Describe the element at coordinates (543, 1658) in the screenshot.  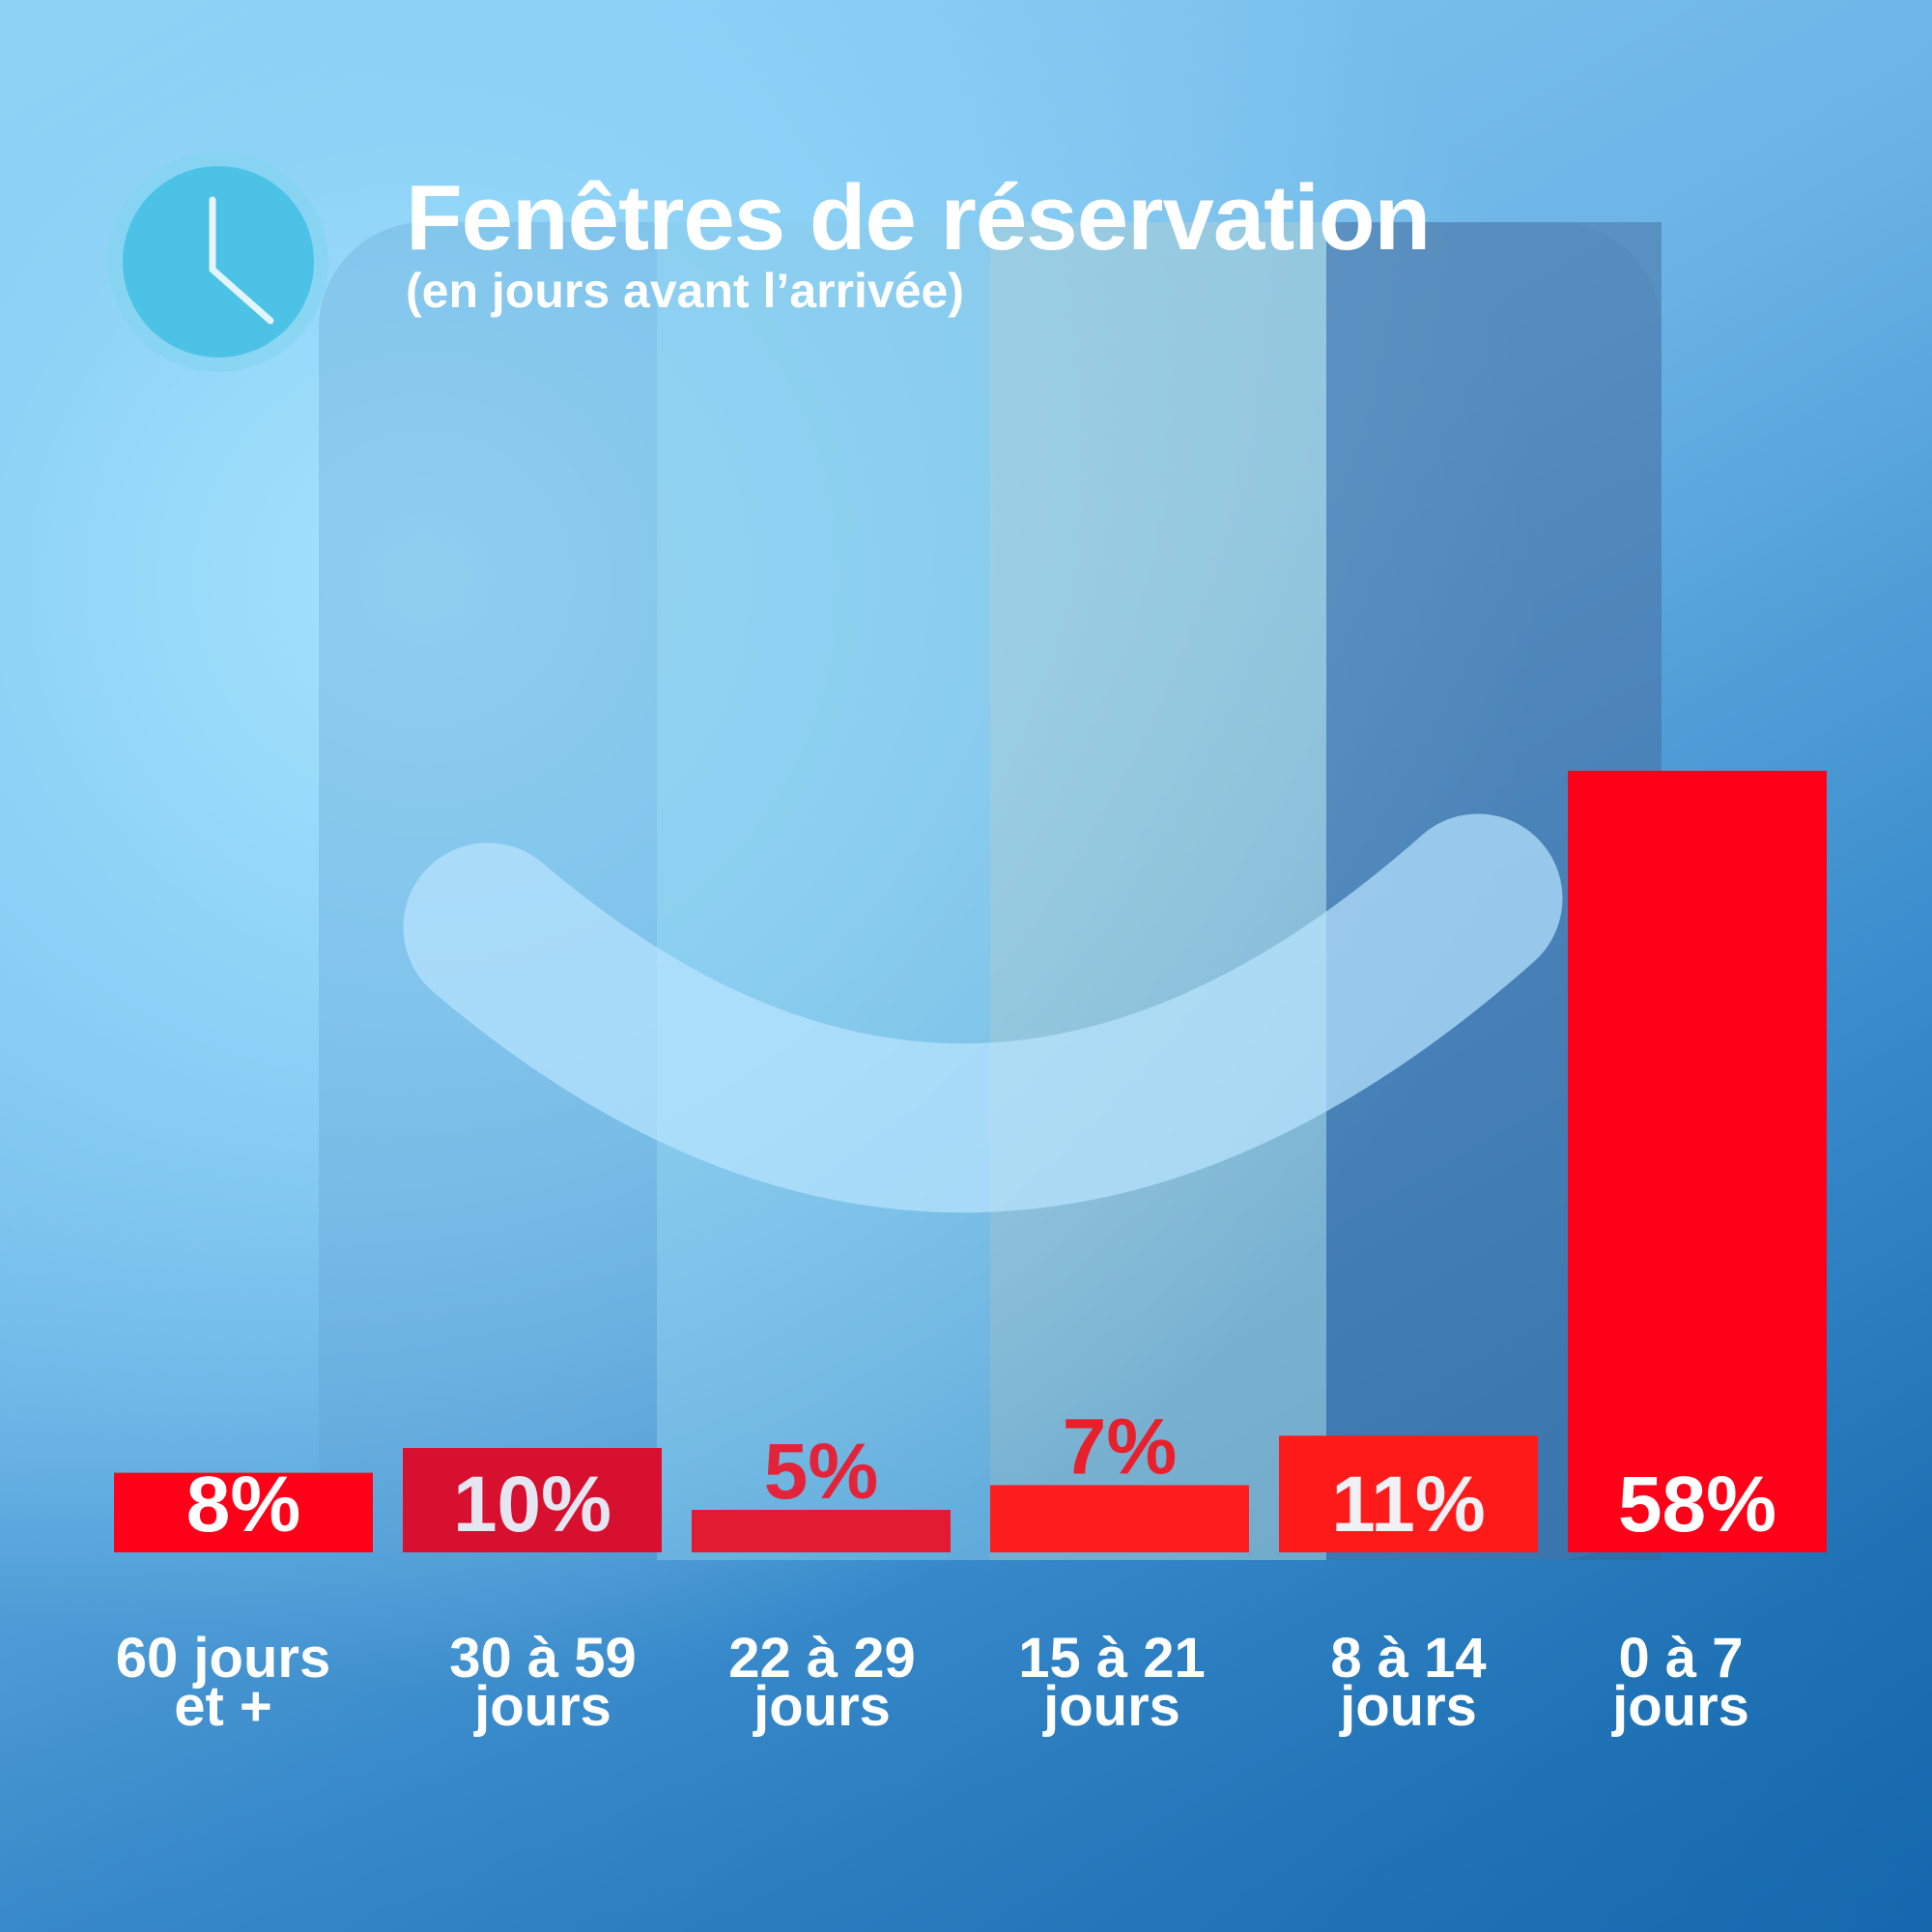
I see `category-label-line: 30 à 59` at that location.